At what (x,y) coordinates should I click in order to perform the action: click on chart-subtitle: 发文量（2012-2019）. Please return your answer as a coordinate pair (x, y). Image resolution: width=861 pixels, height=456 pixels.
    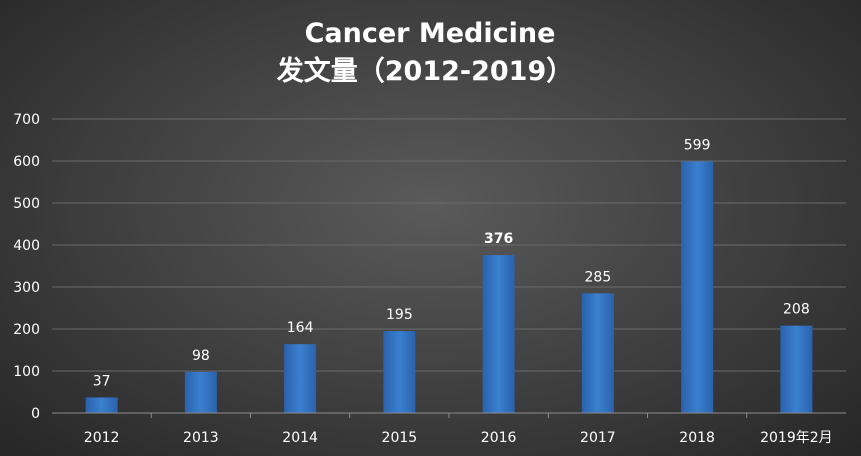
    Looking at the image, I should click on (425, 71).